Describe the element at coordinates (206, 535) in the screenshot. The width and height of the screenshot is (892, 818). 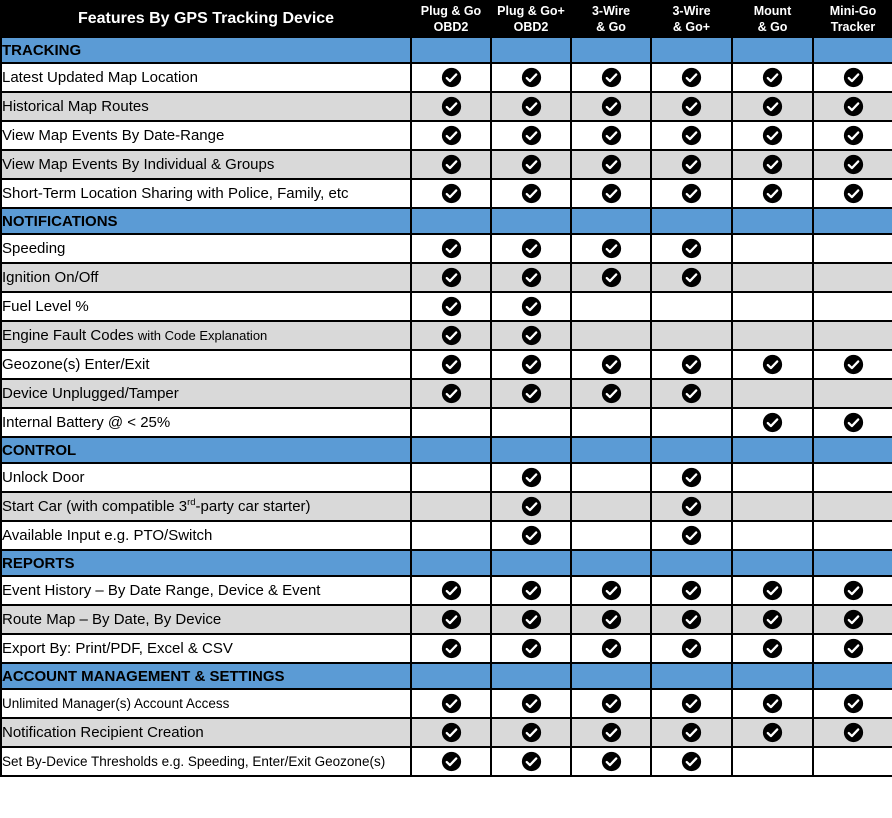
I see `feature-label: Available Input e.g. PTO/Switch` at that location.